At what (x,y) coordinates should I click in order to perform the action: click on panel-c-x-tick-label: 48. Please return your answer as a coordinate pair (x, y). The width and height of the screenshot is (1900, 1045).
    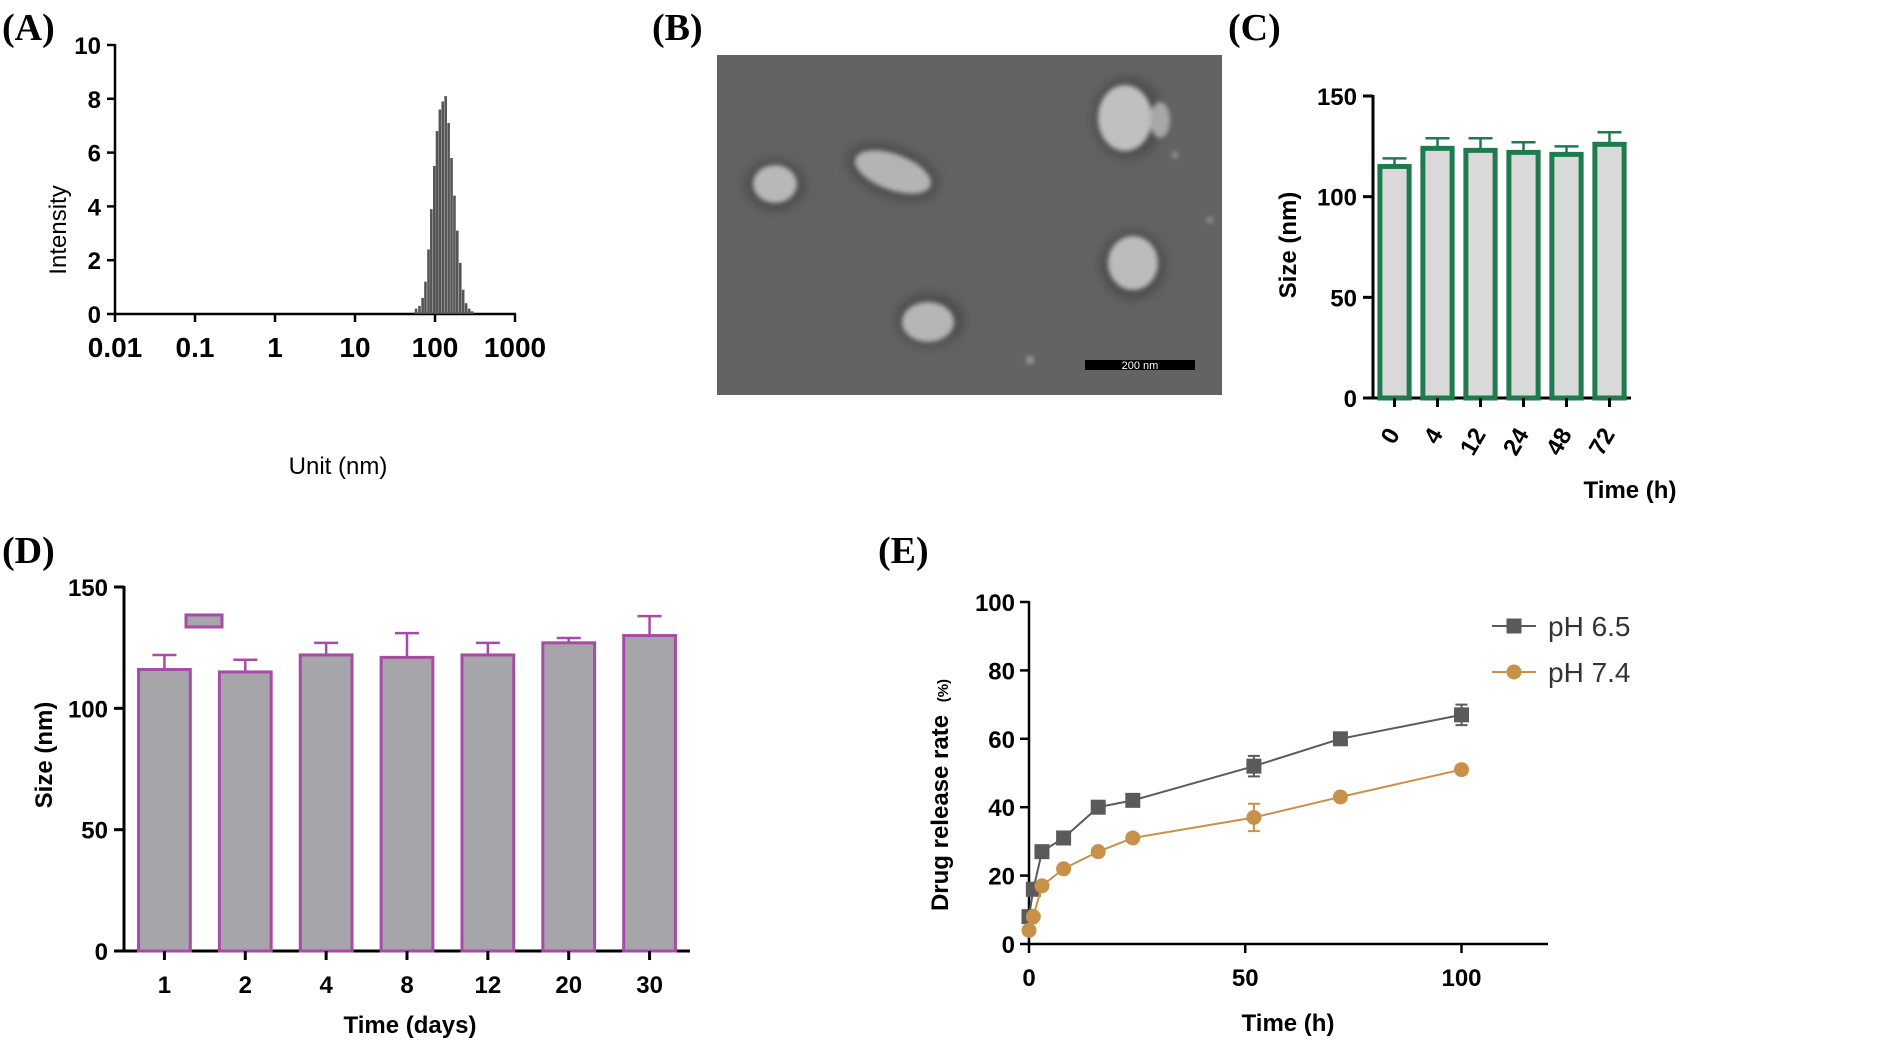
    Looking at the image, I should click on (1559, 442).